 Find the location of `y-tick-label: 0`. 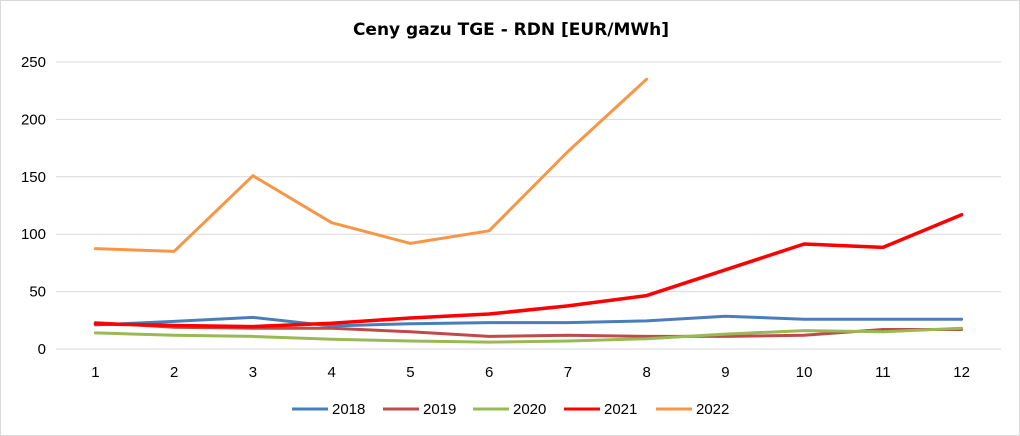

y-tick-label: 0 is located at coordinates (42, 349).